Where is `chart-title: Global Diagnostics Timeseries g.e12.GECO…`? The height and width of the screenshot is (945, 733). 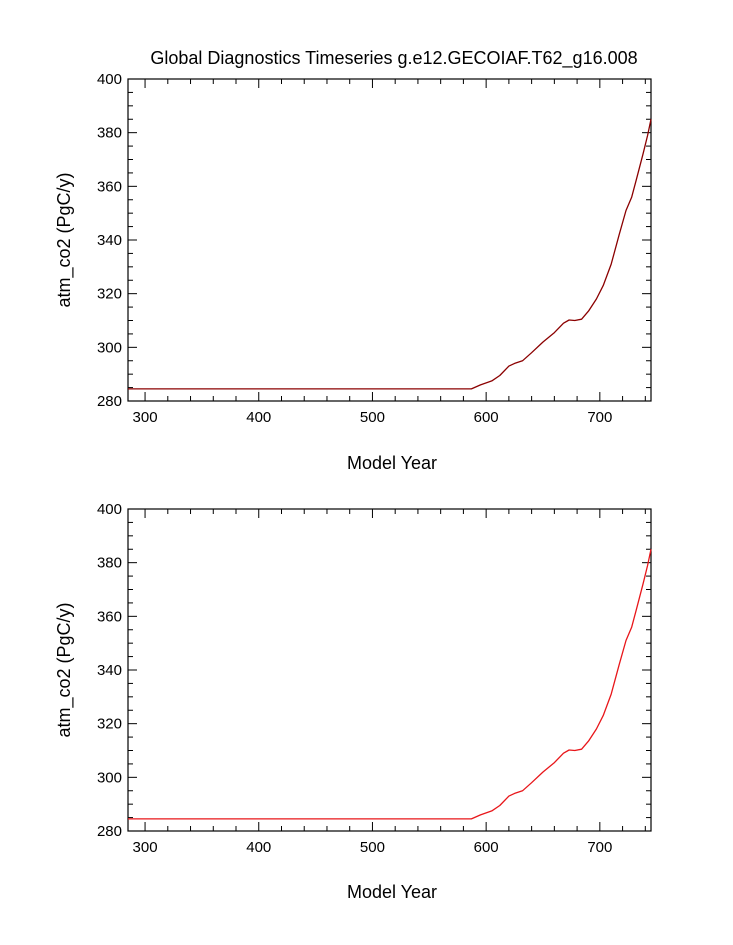
chart-title: Global Diagnostics Timeseries g.e12.GECO… is located at coordinates (393, 58).